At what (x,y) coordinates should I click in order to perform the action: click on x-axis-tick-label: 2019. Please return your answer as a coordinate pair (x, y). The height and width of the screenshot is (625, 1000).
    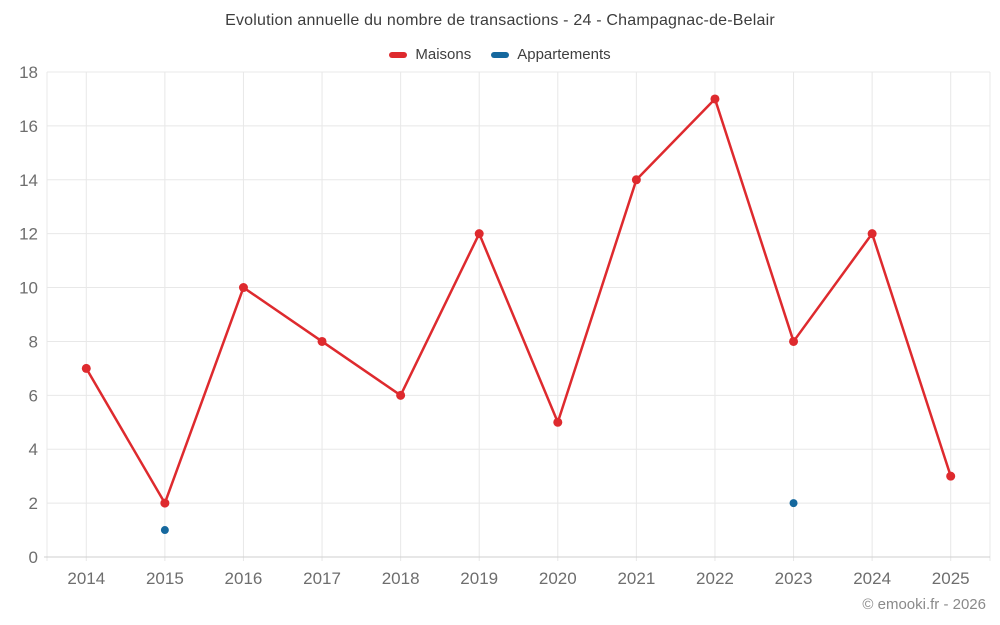
    Looking at the image, I should click on (479, 578).